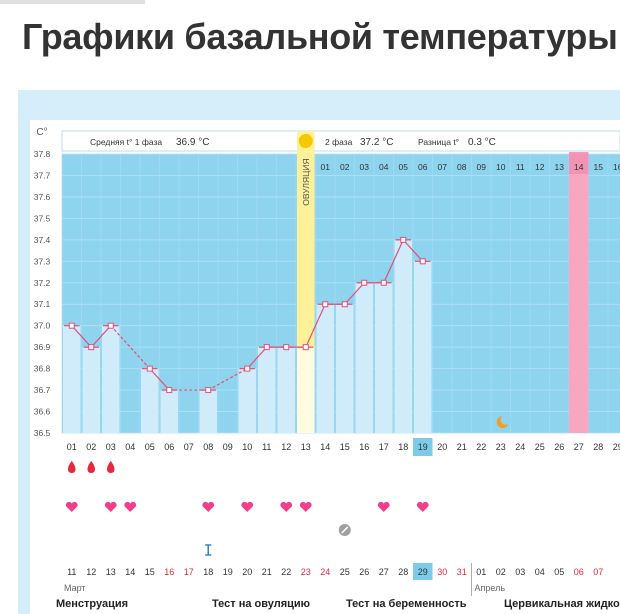 The height and width of the screenshot is (614, 620). Describe the element at coordinates (72, 447) in the screenshot. I see `cycle-day-label: 01` at that location.